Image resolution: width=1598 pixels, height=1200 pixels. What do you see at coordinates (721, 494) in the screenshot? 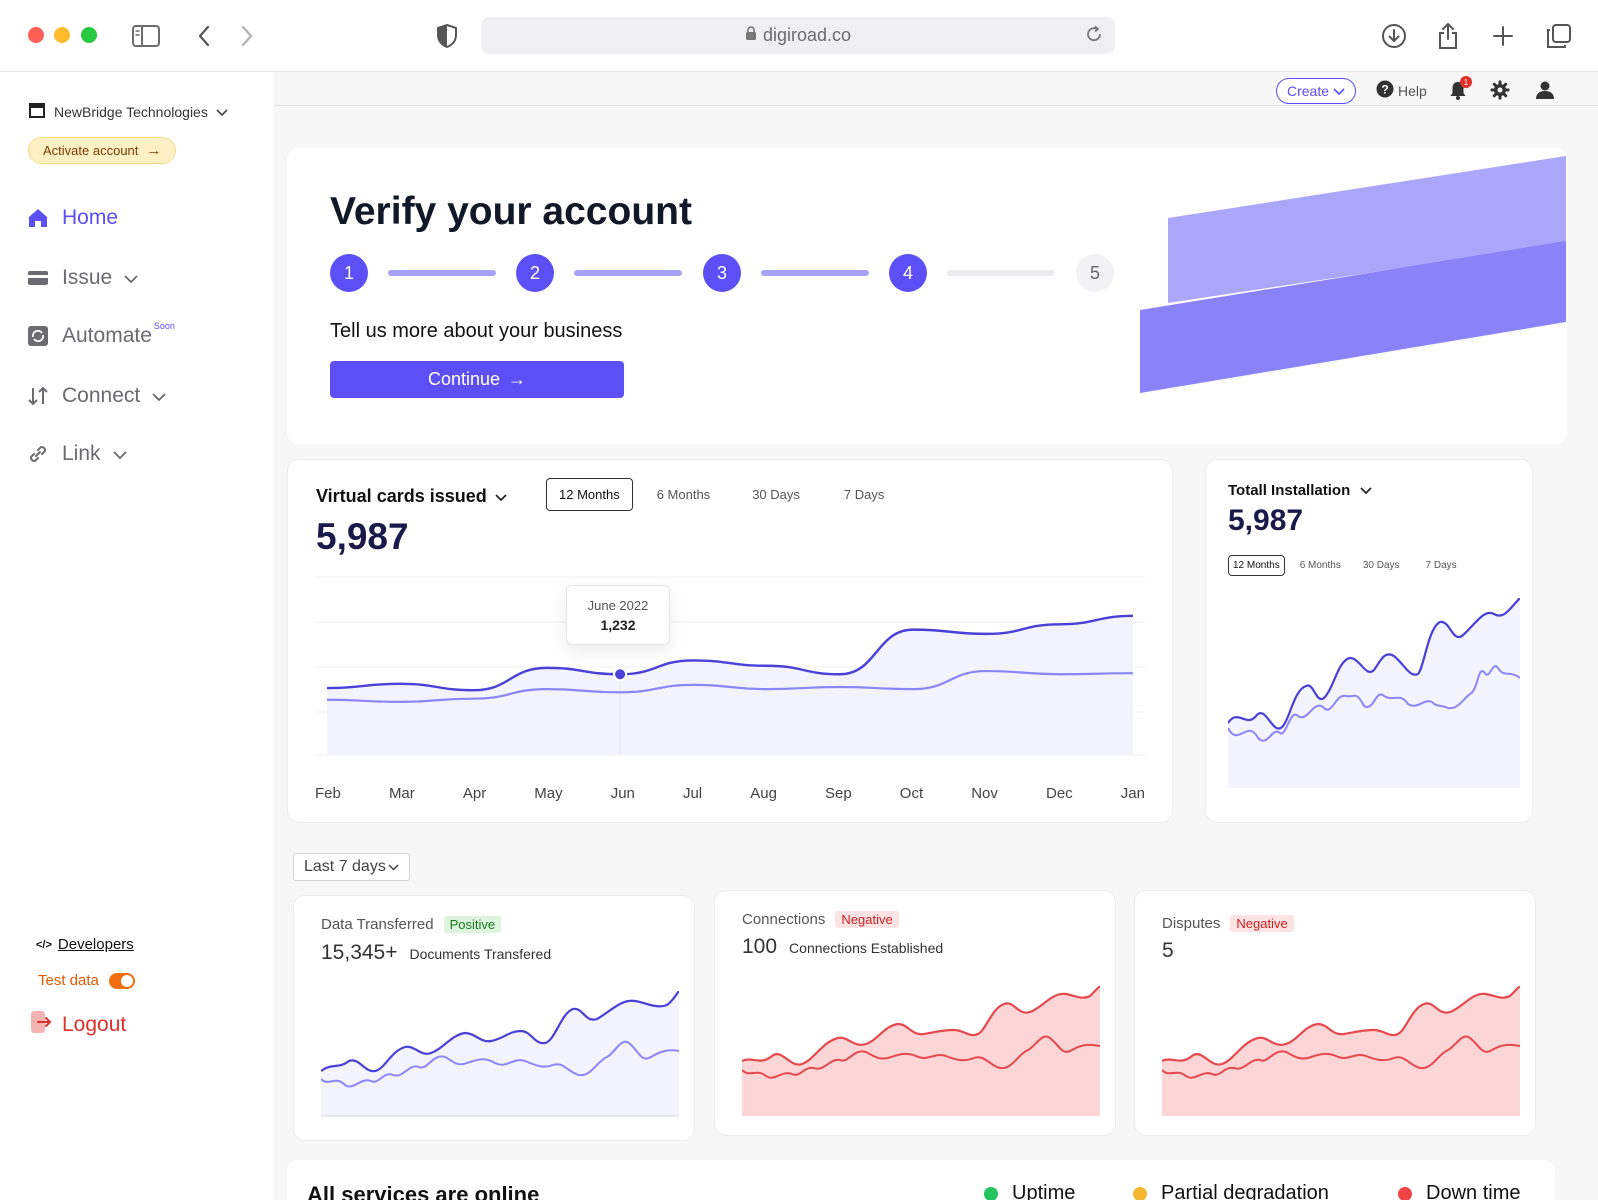
I see `range-selector: 12 Months 6 Months 30 Days 7 Days` at bounding box center [721, 494].